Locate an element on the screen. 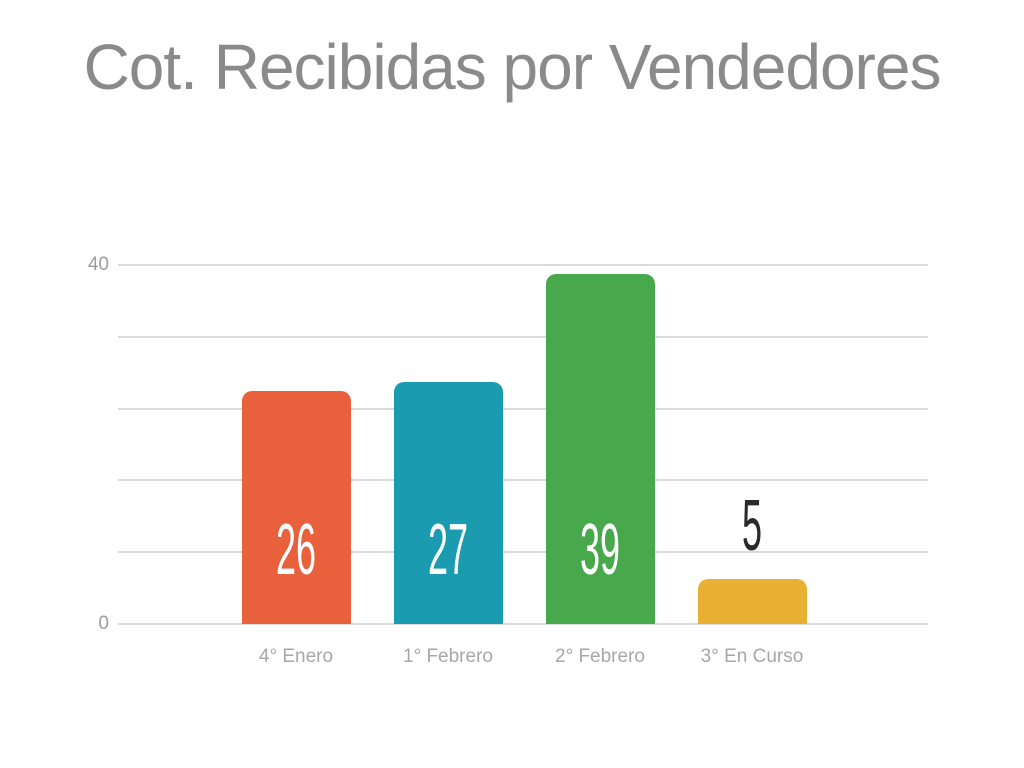 This screenshot has width=1024, height=768. x-axis-category-label: 3° En Curso is located at coordinates (752, 656).